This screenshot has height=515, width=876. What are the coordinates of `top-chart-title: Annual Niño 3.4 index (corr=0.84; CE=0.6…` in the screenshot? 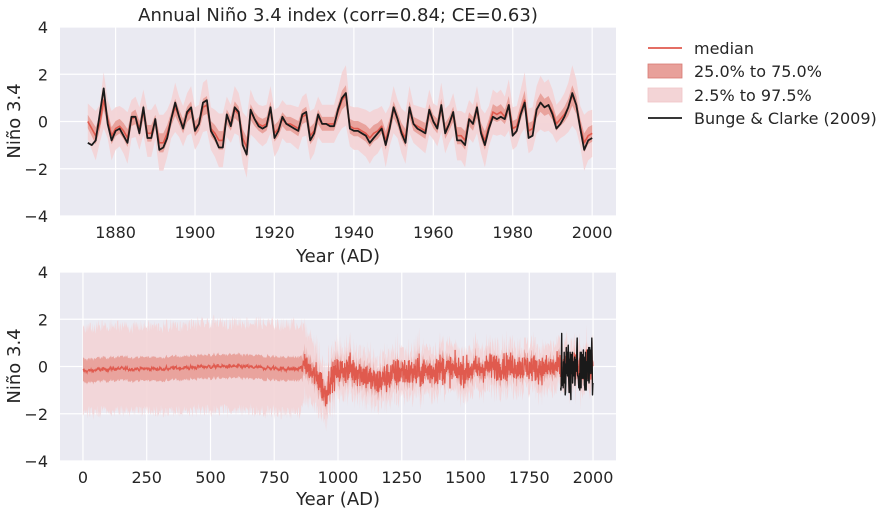 It's located at (338, 15).